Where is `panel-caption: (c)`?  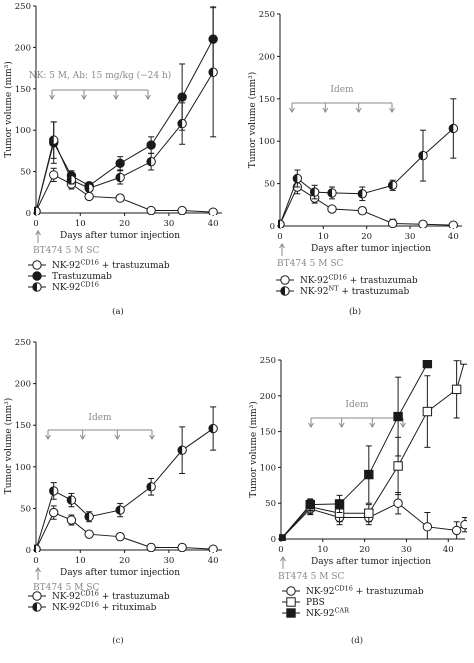
panel-caption: (c) is located at coordinates (117, 640).